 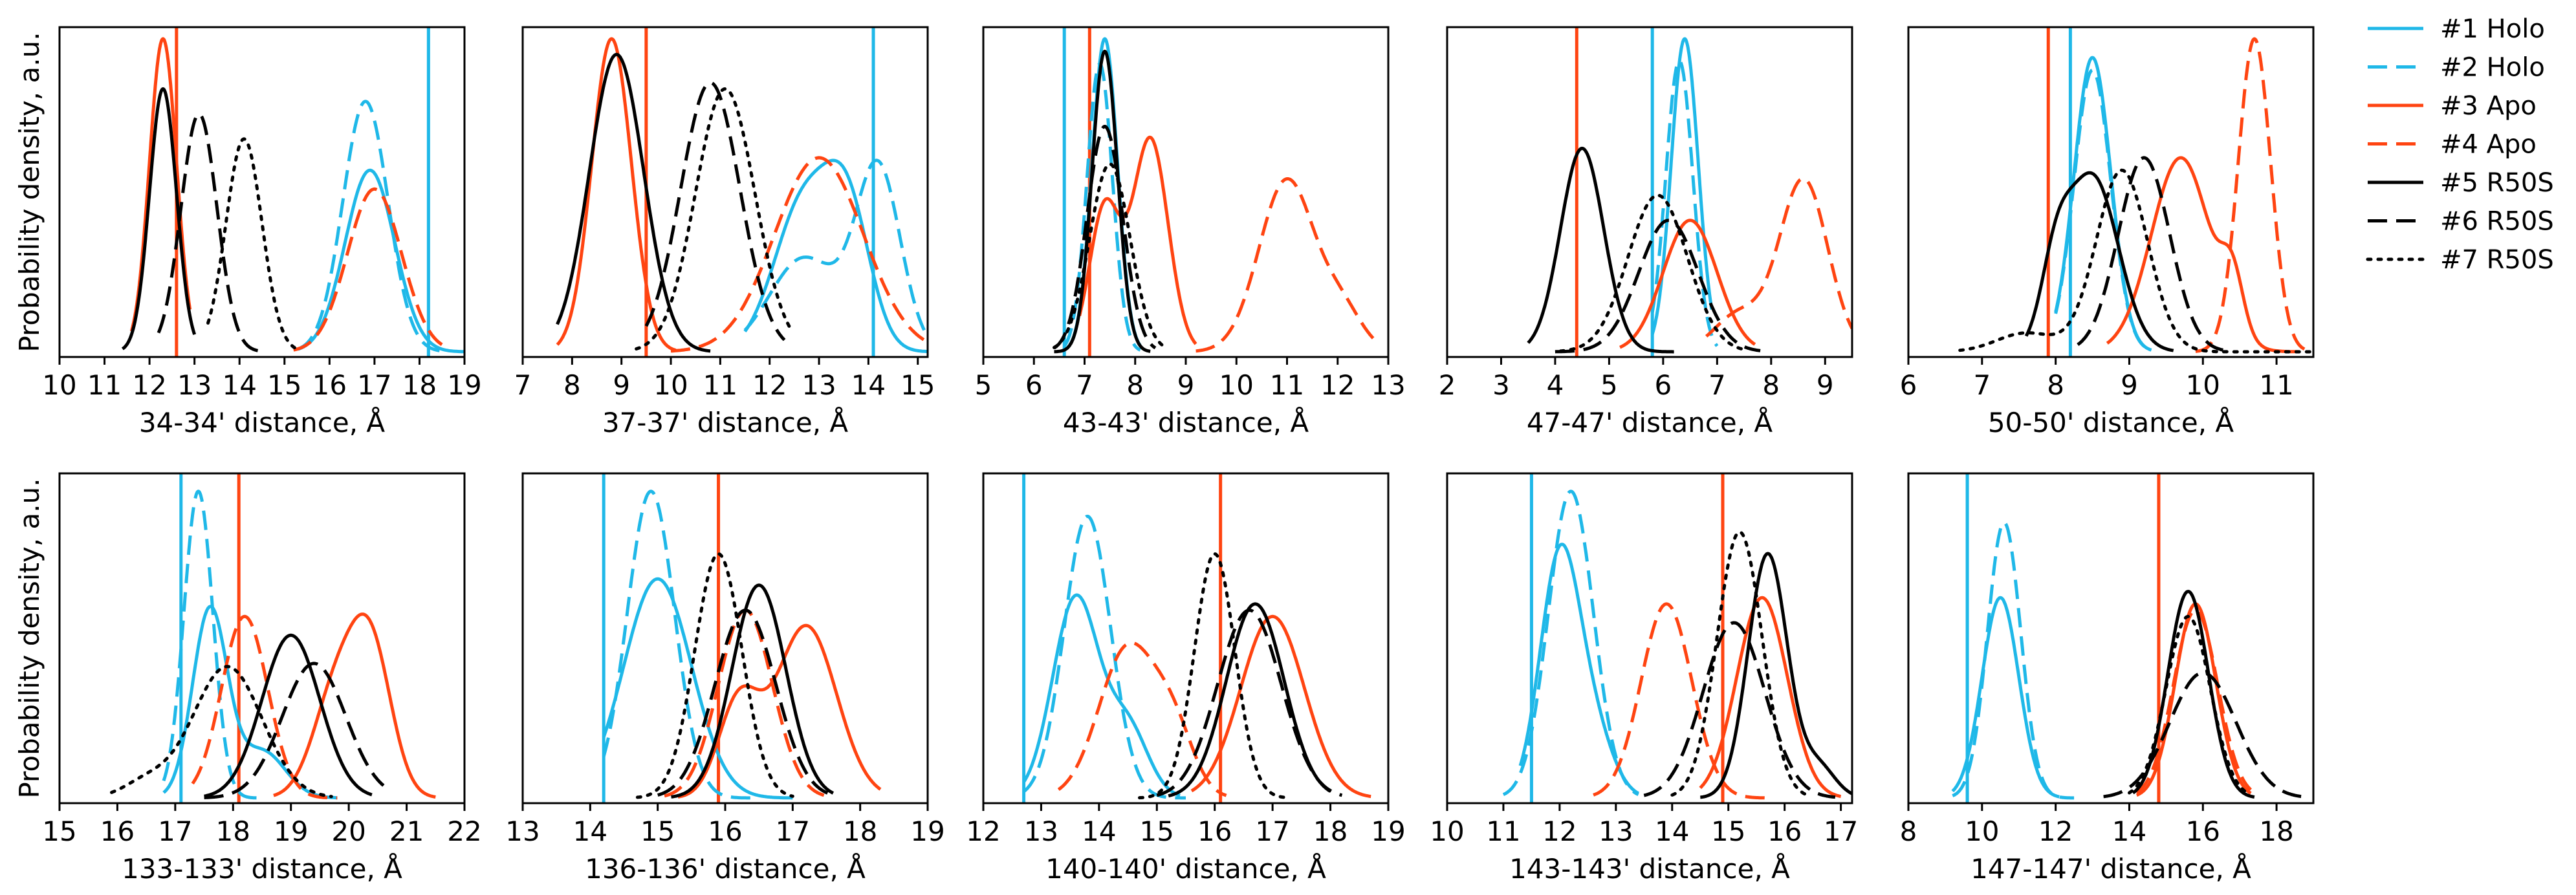 I want to click on legend-item-6-r50s: #6 R50S, so click(x=2461, y=222).